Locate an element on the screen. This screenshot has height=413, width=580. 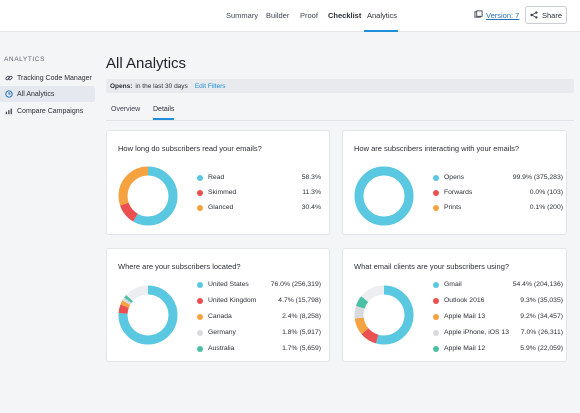
tab-proof: Proof is located at coordinates (309, 15).